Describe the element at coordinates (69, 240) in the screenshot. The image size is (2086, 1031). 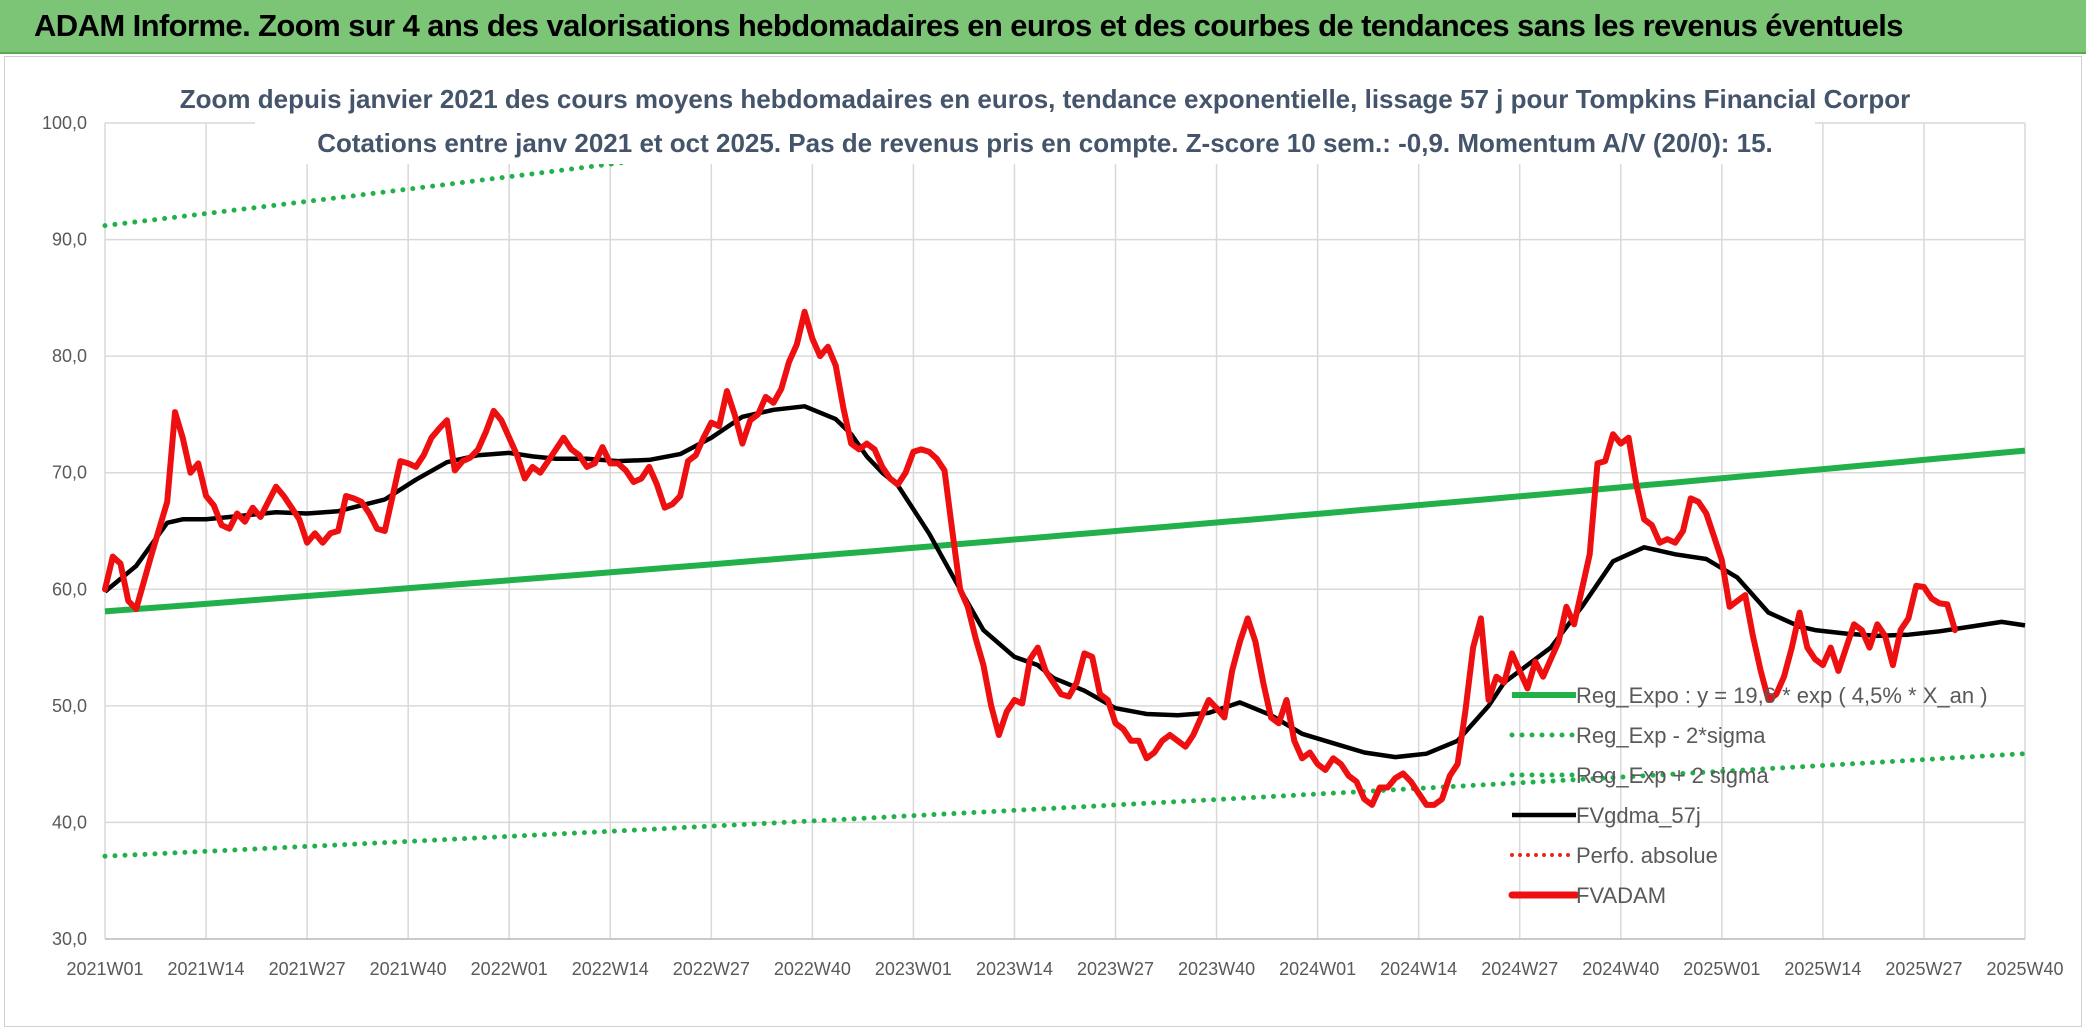
I see `y-tick-label: 90,0` at that location.